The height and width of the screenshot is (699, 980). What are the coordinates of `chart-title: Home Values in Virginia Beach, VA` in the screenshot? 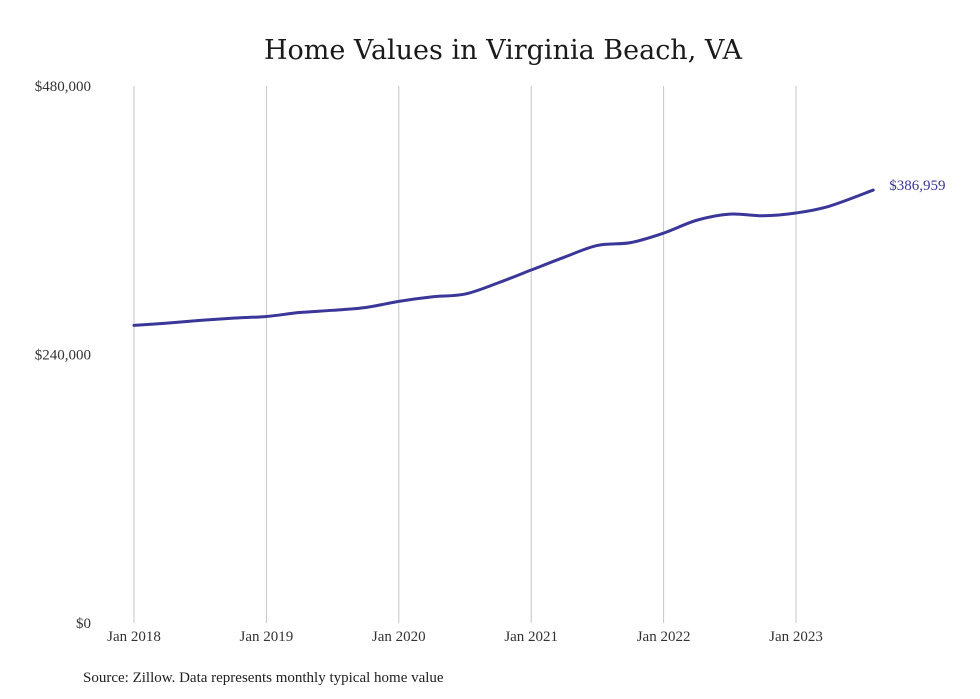 It's located at (503, 50).